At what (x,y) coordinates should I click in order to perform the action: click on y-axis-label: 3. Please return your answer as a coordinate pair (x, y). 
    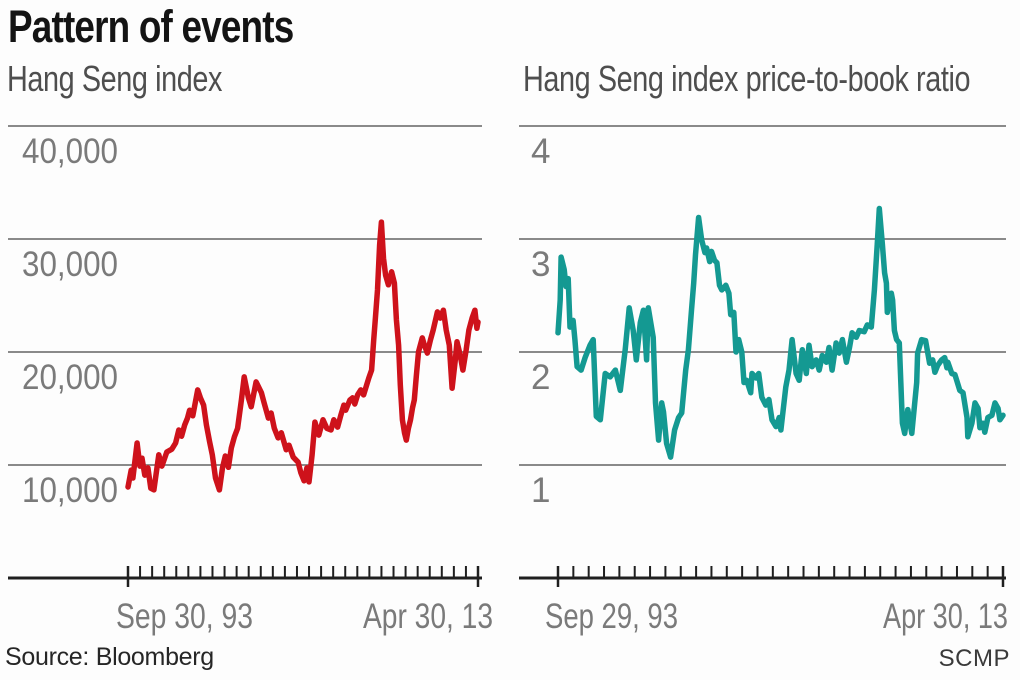
    Looking at the image, I should click on (540, 264).